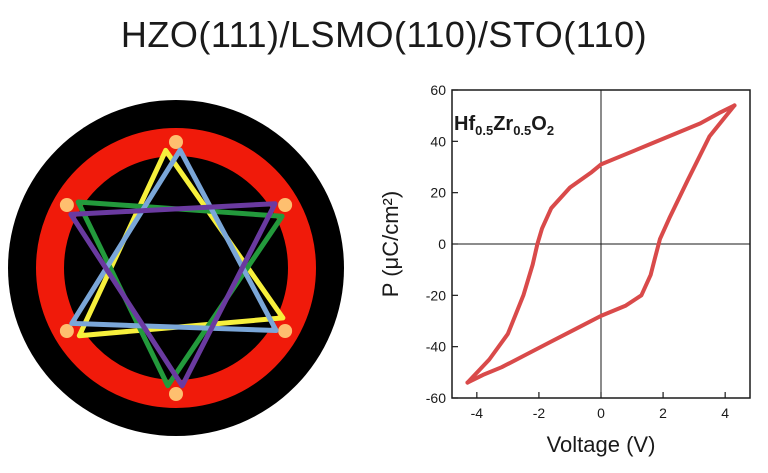  Describe the element at coordinates (725, 413) in the screenshot. I see `x-tick-label: 4` at that location.